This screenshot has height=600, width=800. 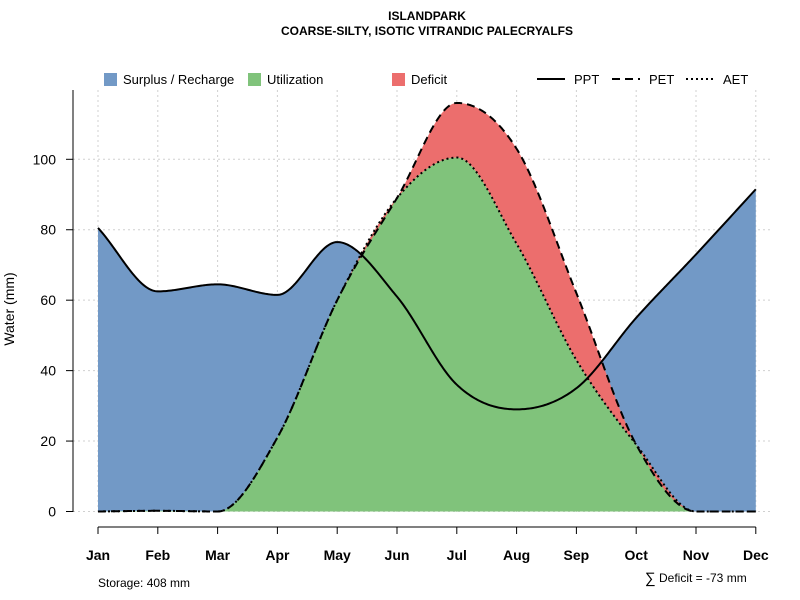 What do you see at coordinates (178, 79) in the screenshot?
I see `legend-label: Surplus / Recharge` at bounding box center [178, 79].